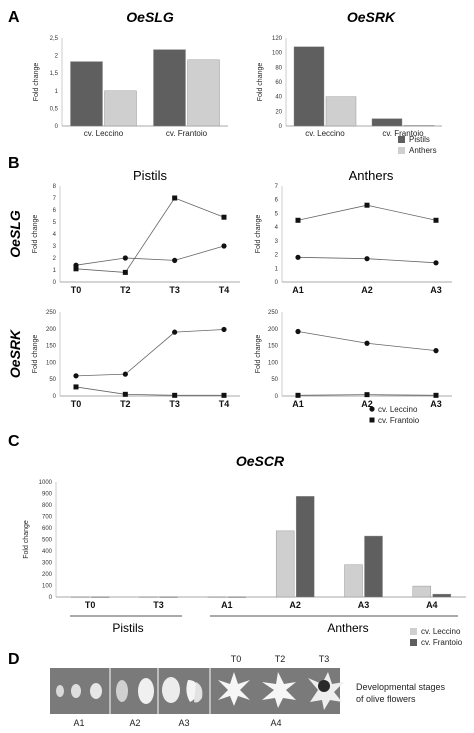 This screenshot has height=733, width=474. What do you see at coordinates (86, 94) in the screenshot?
I see `bar-pistils-cv-leccino` at bounding box center [86, 94].